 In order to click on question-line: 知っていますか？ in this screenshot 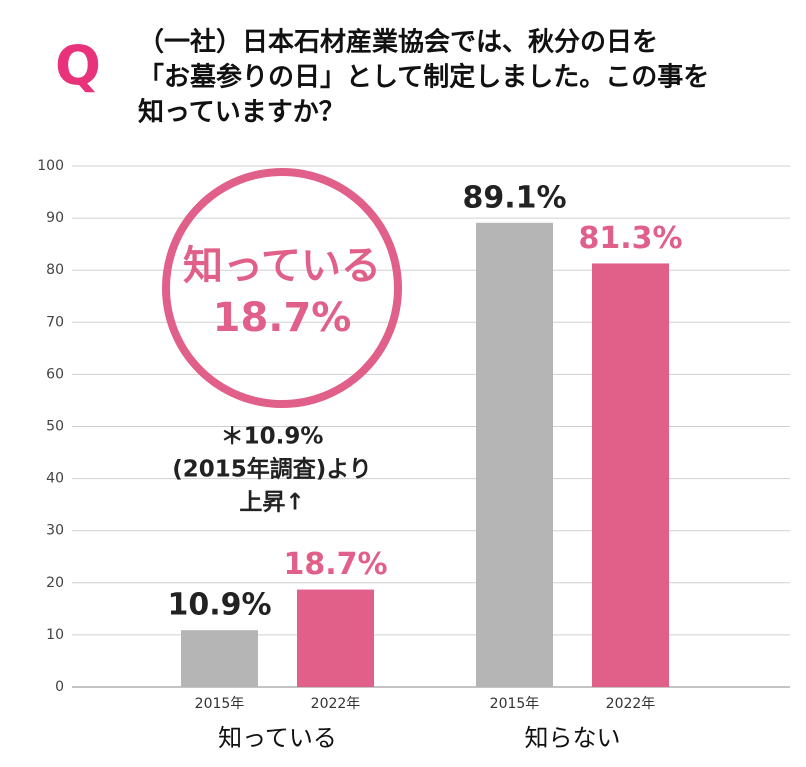, I will do `click(241, 113)`.